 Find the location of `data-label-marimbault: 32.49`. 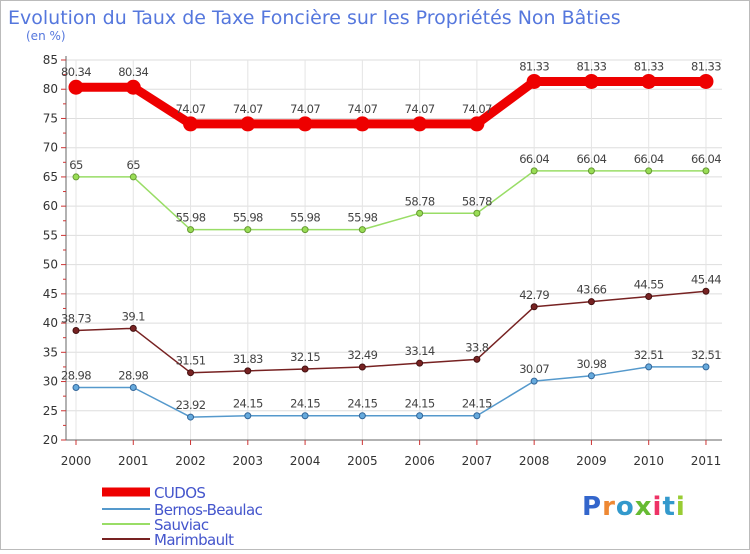

data-label-marimbault: 32.49 is located at coordinates (362, 355).